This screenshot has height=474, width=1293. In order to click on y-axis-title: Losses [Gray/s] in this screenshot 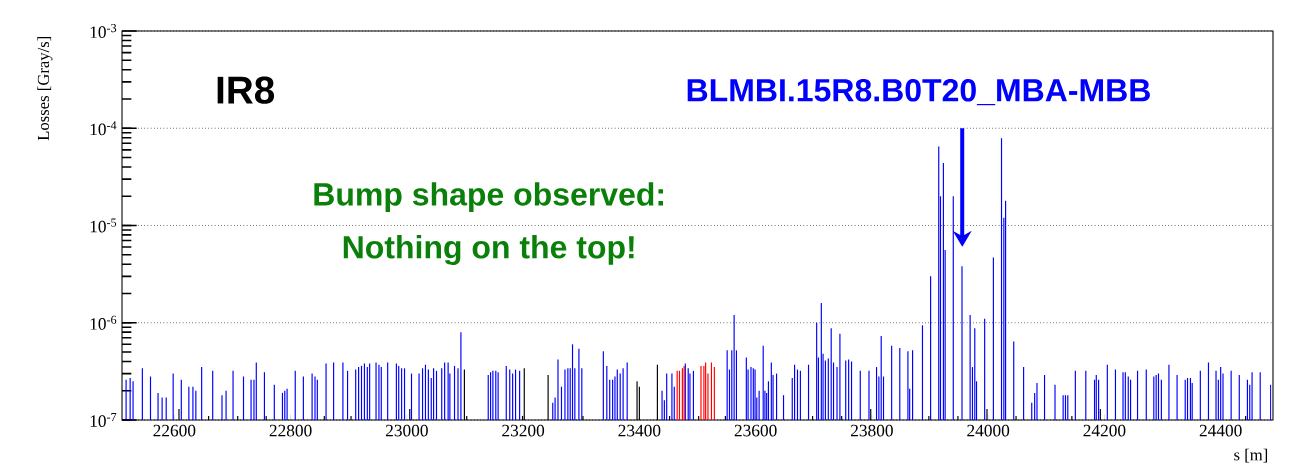, I will do `click(45, 88)`.